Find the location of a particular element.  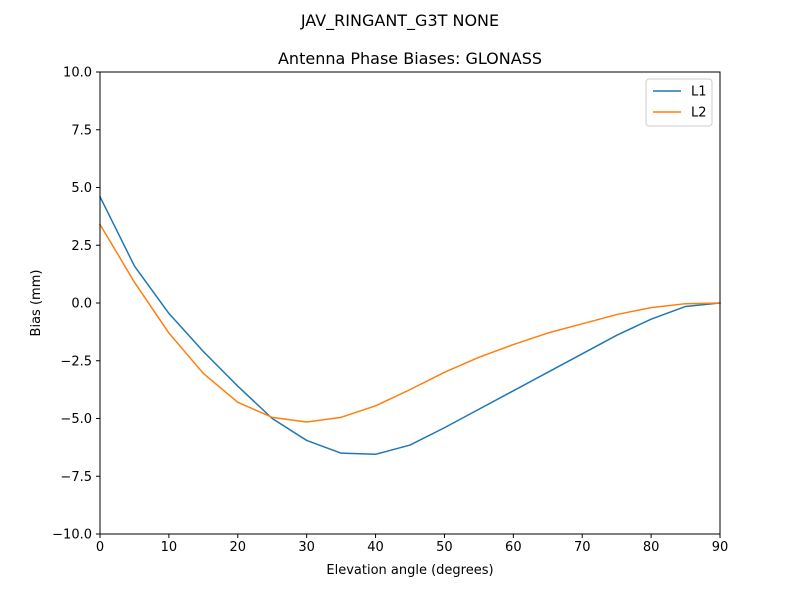

x-tick-label: 40 is located at coordinates (375, 547).